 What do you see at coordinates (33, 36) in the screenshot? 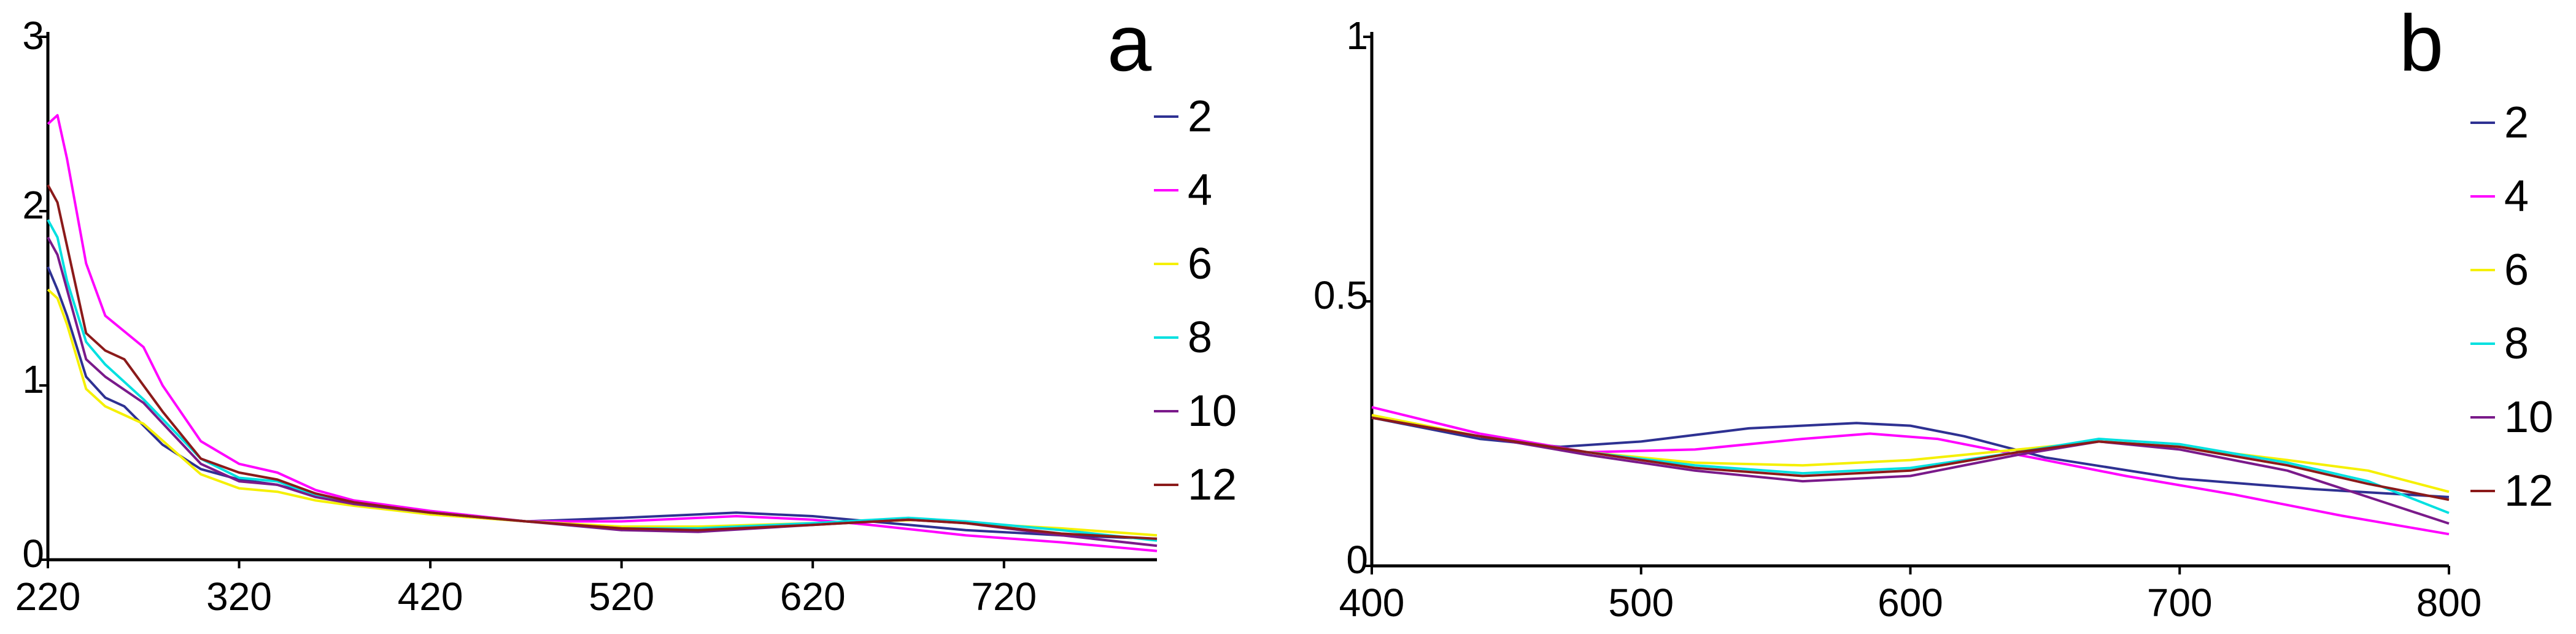
I see `y-tick-label: 3` at bounding box center [33, 36].